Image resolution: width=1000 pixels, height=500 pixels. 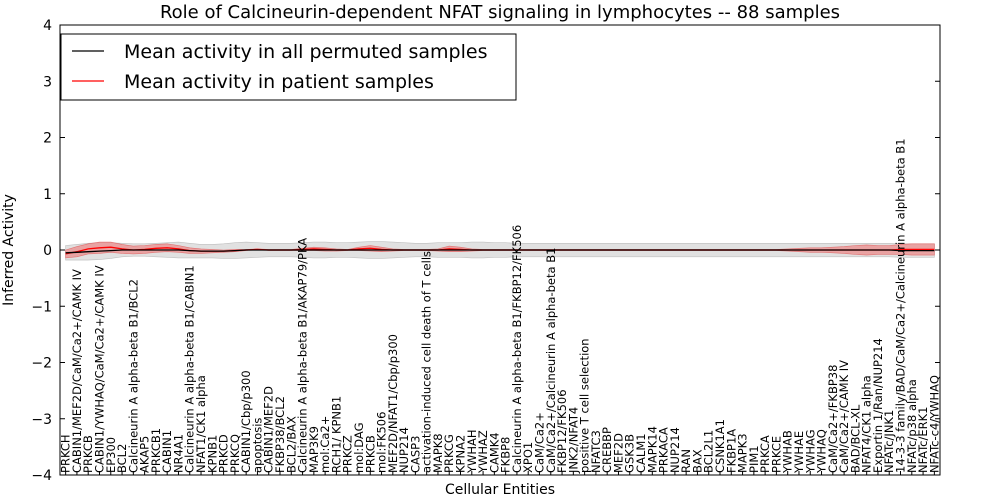 I want to click on x-tick-label: FKBP12/FK506, so click(x=562, y=431).